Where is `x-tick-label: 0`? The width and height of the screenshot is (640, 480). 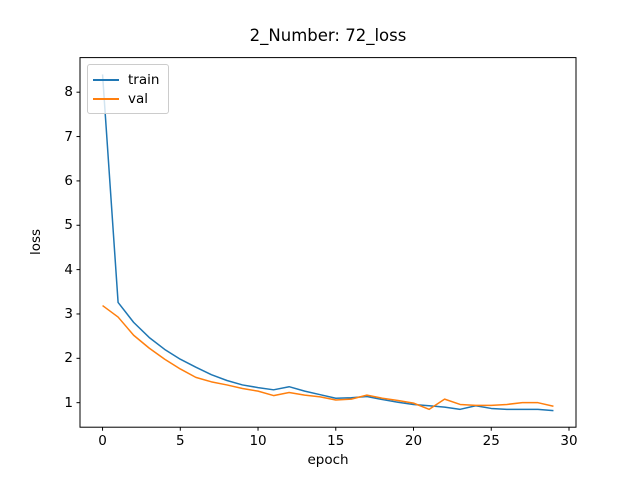
x-tick-label: 0 is located at coordinates (102, 441).